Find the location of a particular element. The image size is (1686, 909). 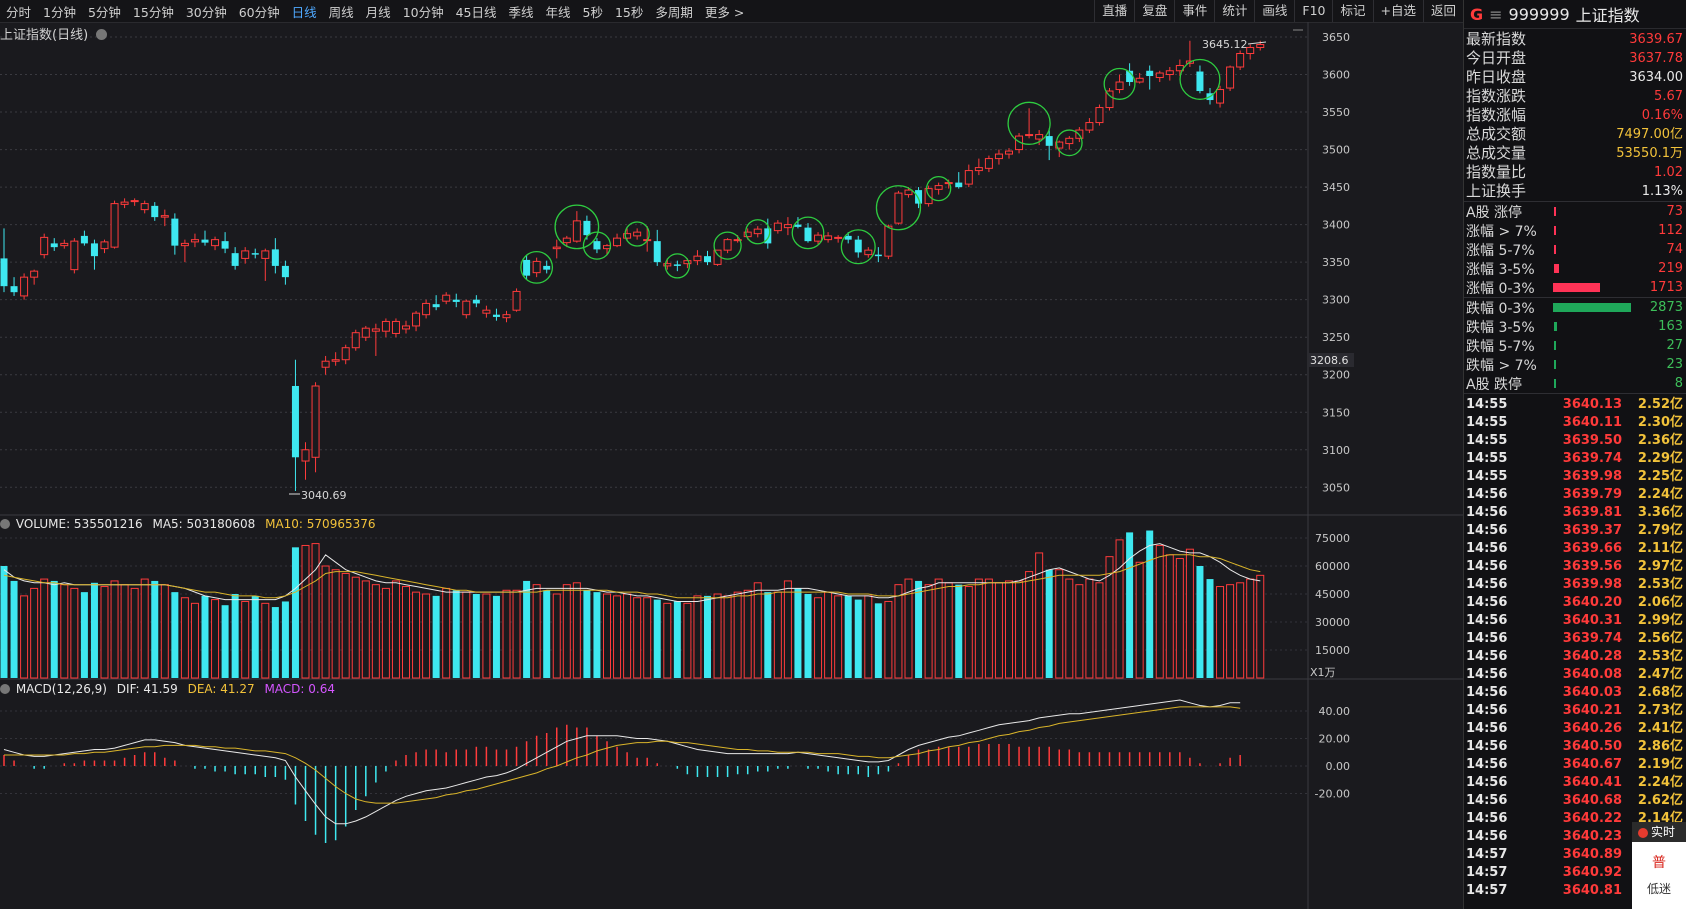

settings-dropdown-icon is located at coordinates (102, 34).